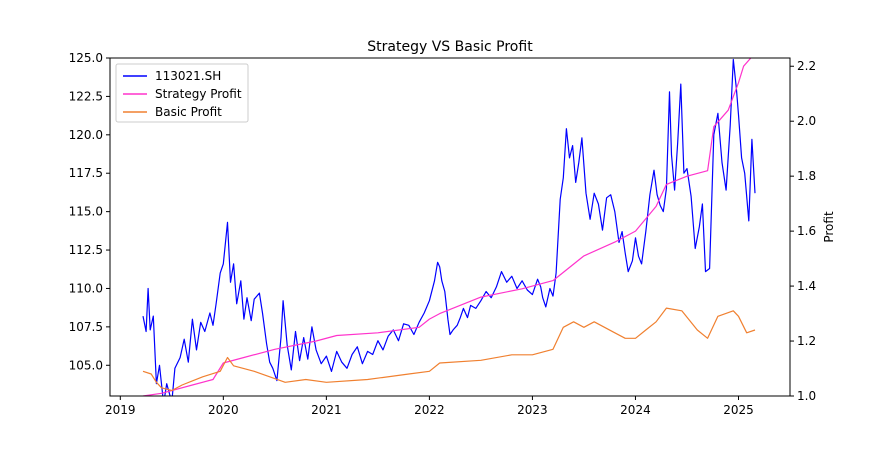  I want to click on legend-label: 113021.SH, so click(188, 76).